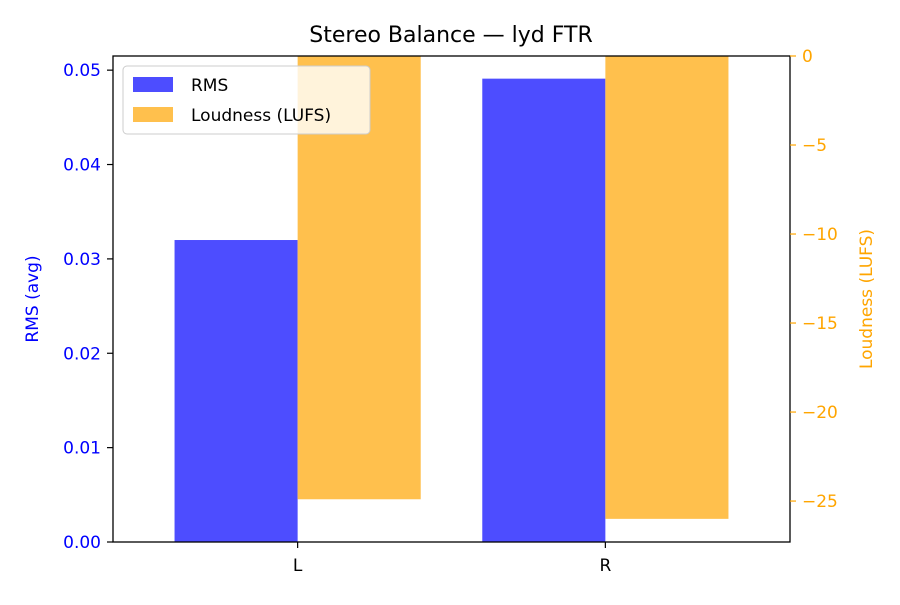 The height and width of the screenshot is (605, 900). What do you see at coordinates (814, 146) in the screenshot?
I see `y-right-tick-label: −5` at bounding box center [814, 146].